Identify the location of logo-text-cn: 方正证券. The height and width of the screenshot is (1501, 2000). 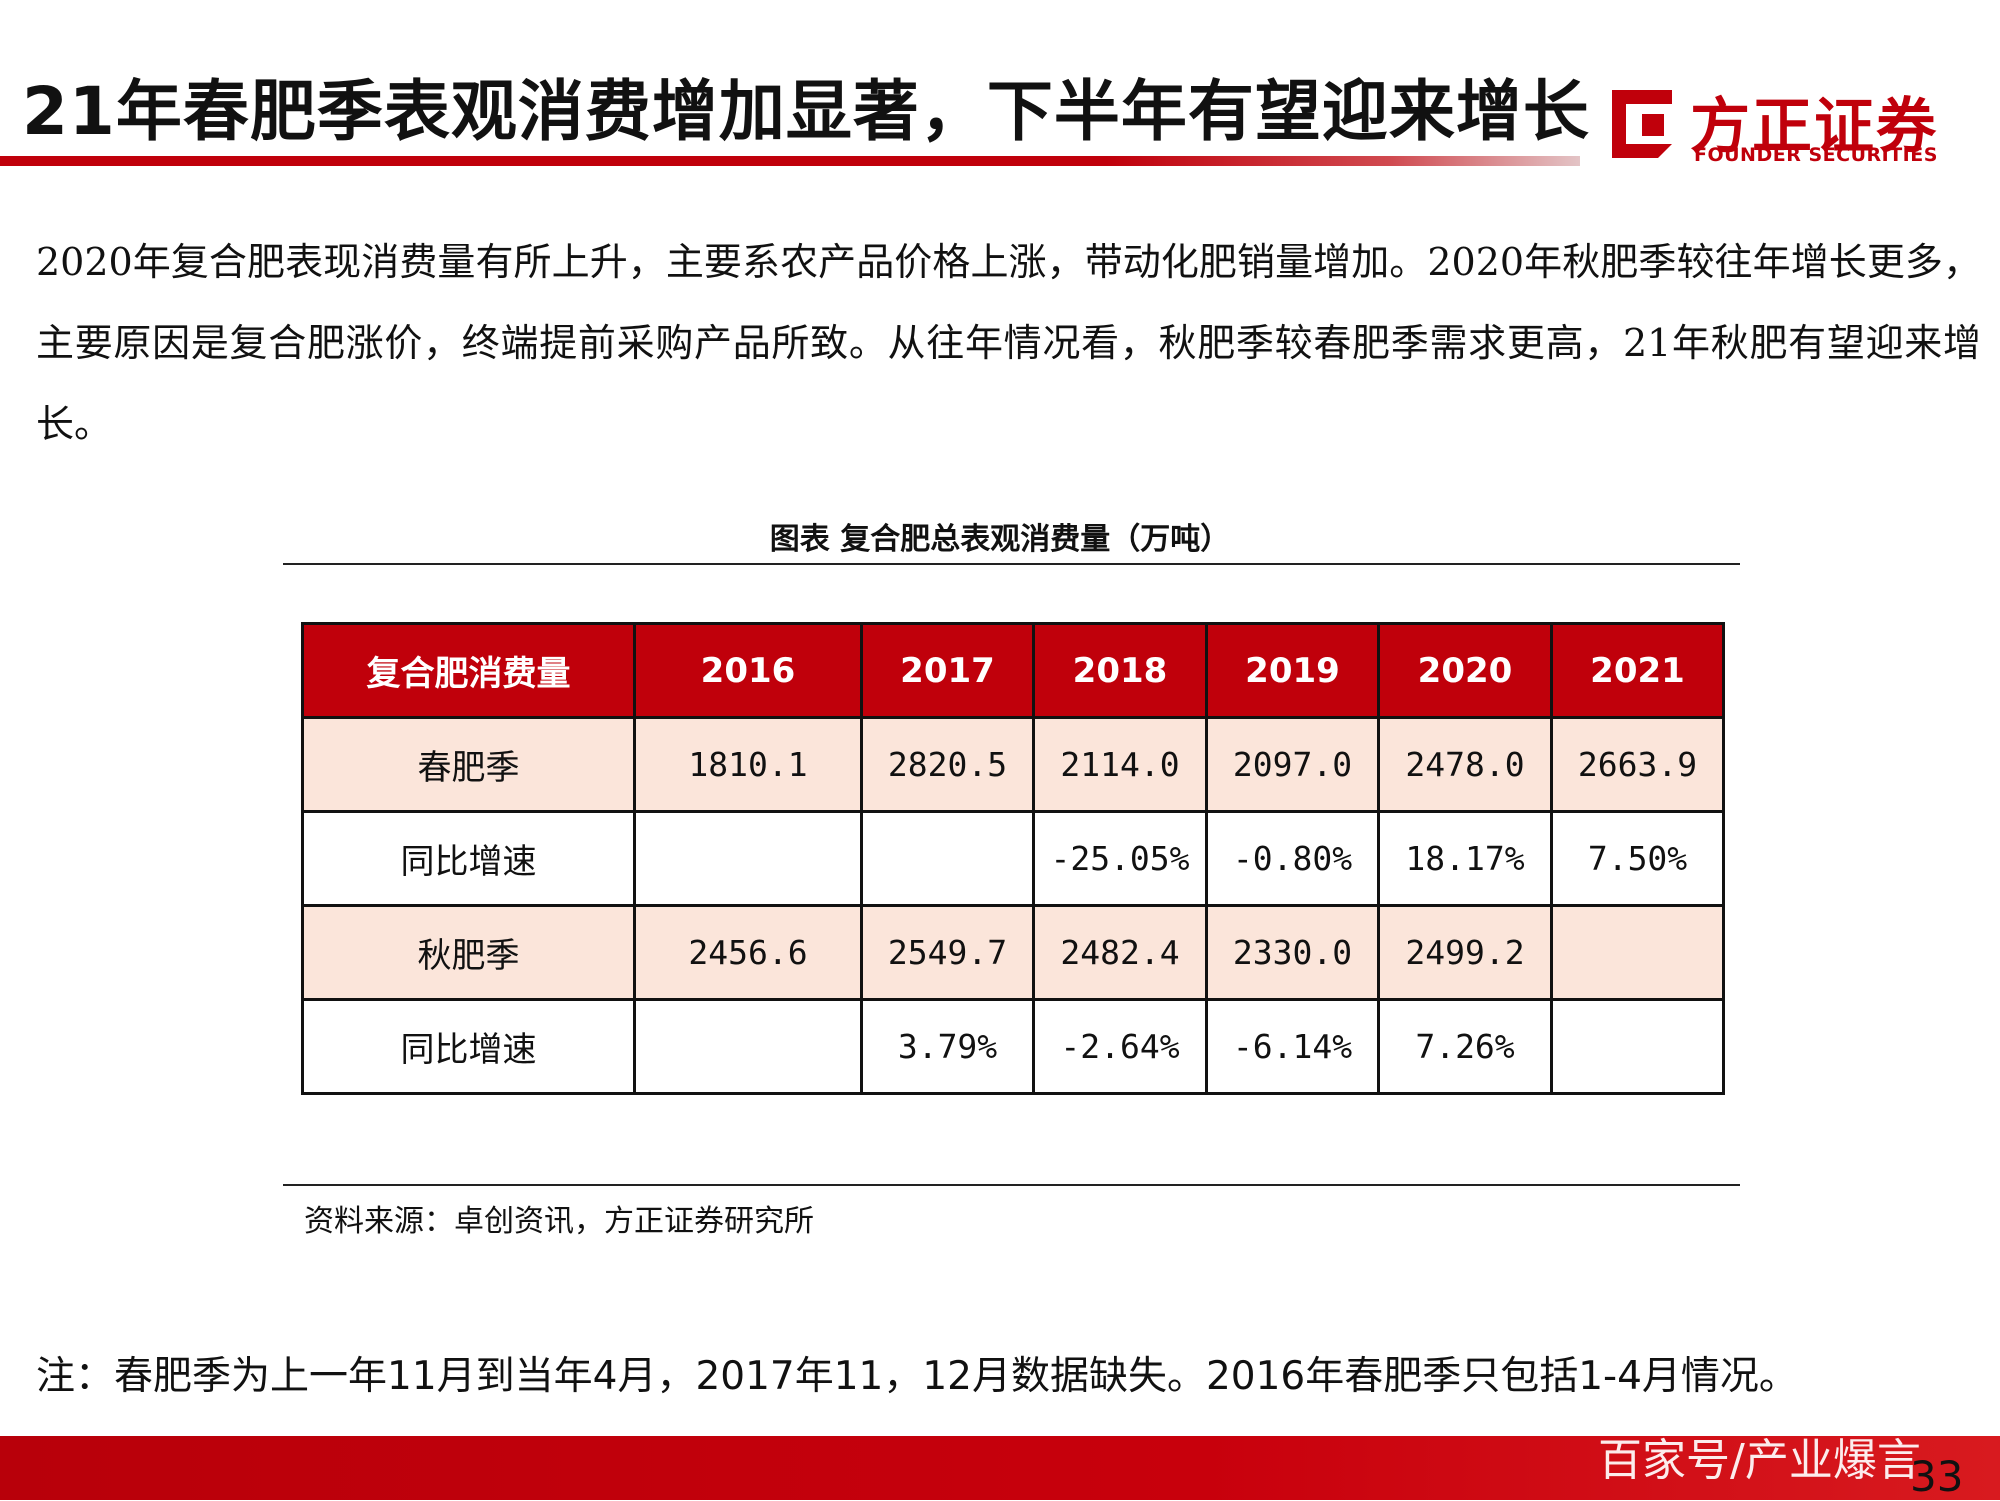
(1814, 127).